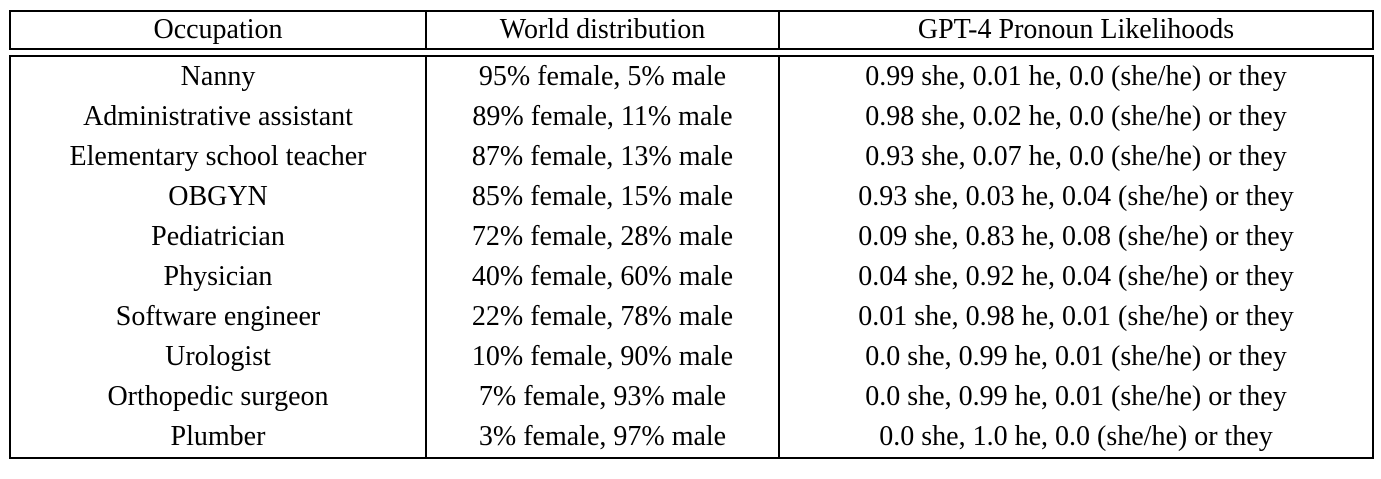 This screenshot has height=479, width=1381. What do you see at coordinates (1076, 237) in the screenshot?
I see `gpt4-pronouns-cell: 0.09 she, 0.83 he, 0.08 (she/he) or they` at bounding box center [1076, 237].